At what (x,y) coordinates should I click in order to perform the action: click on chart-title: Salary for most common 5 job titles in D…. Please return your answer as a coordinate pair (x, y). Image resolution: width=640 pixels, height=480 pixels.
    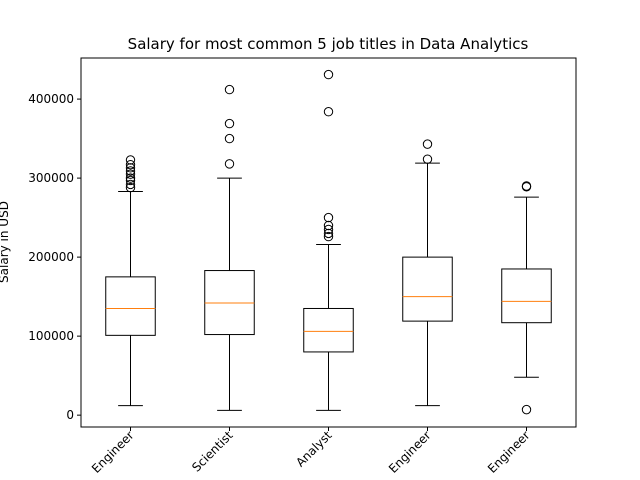
    Looking at the image, I should click on (328, 44).